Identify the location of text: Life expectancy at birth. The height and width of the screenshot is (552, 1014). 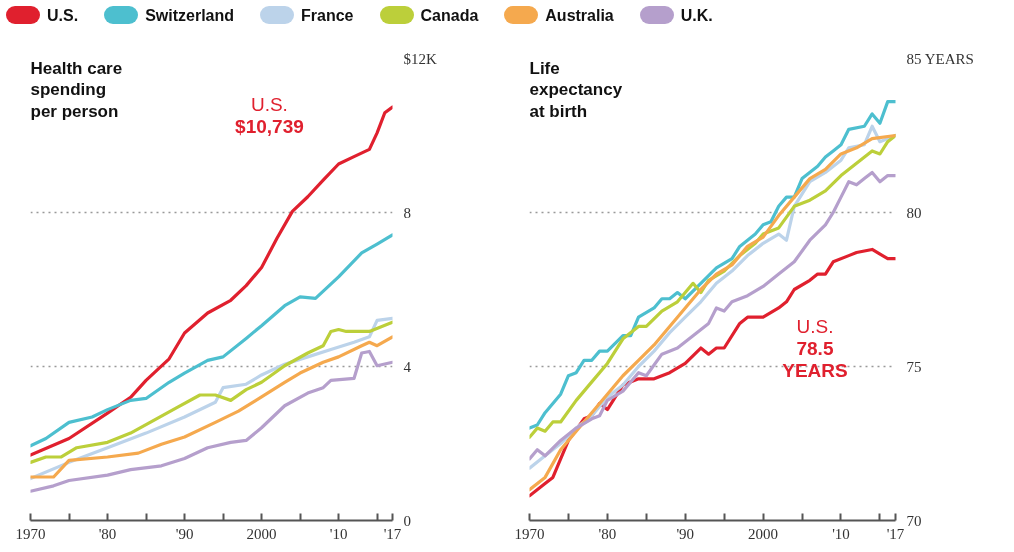
(576, 90).